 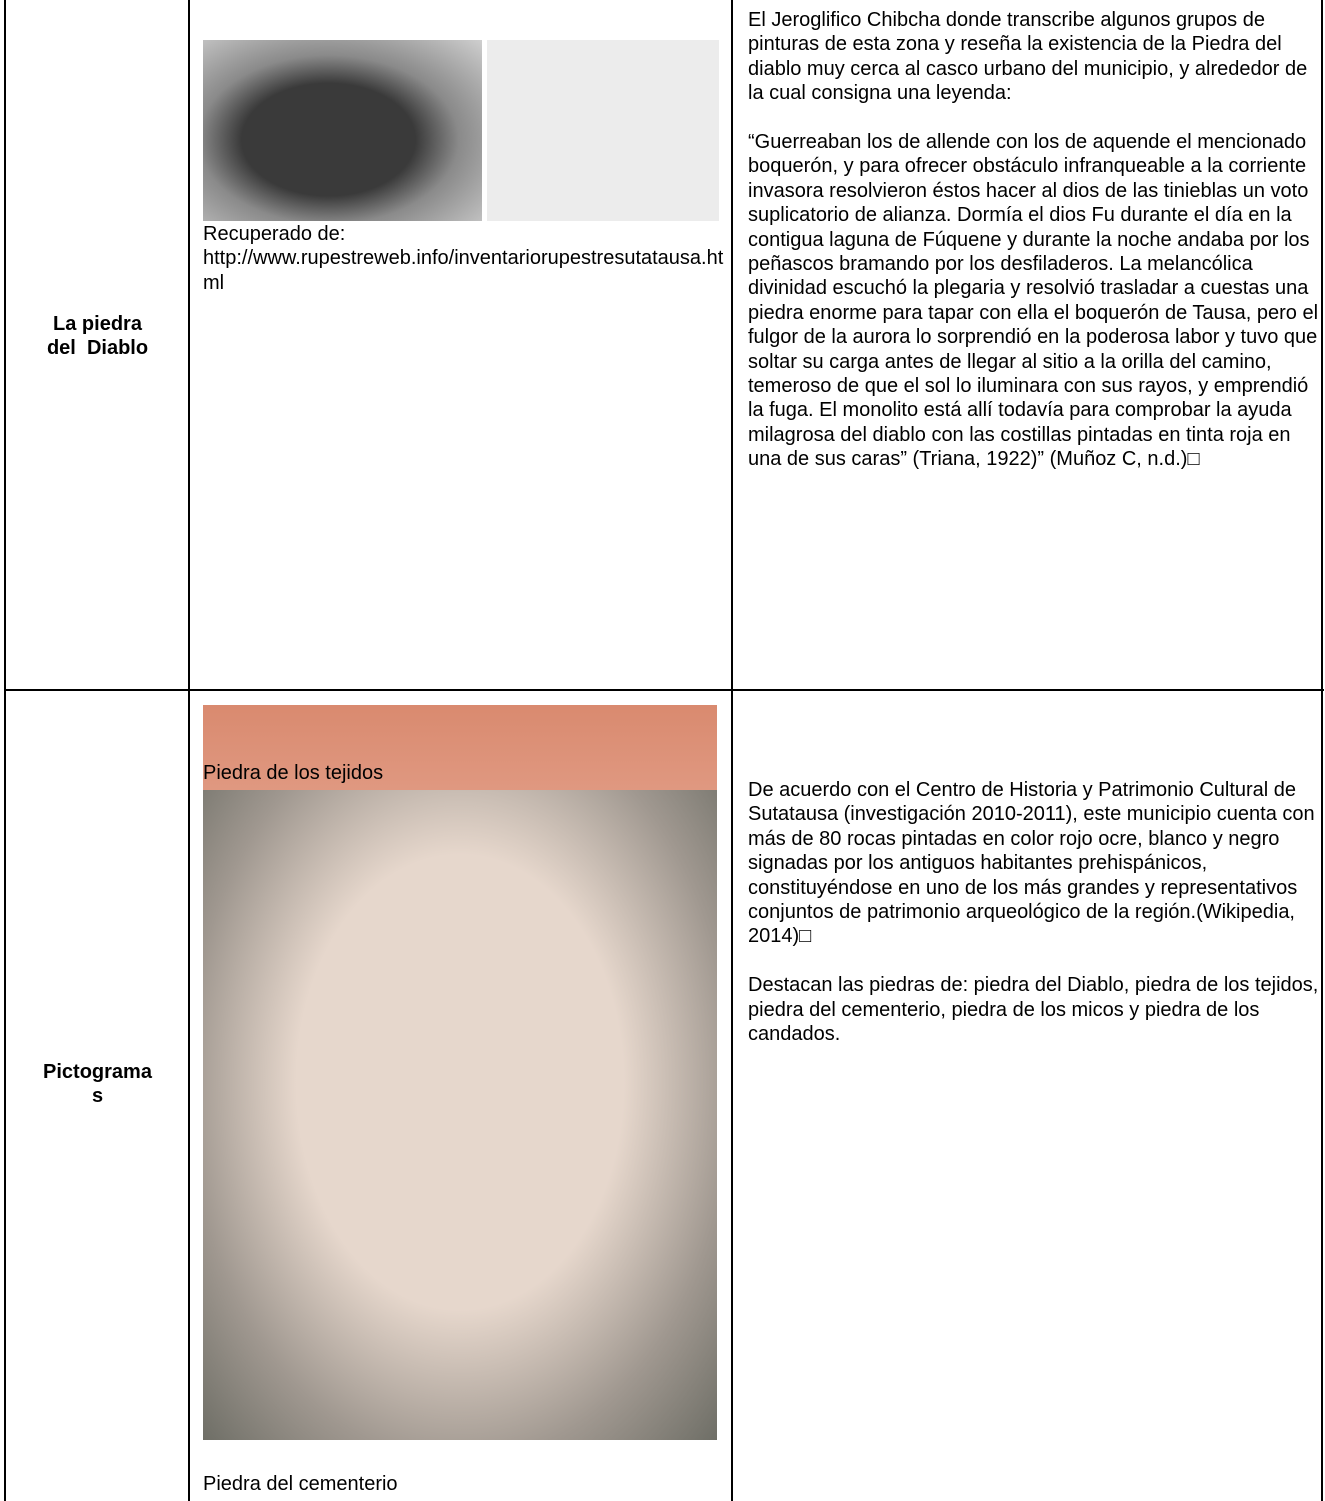 What do you see at coordinates (97, 324) in the screenshot?
I see `label-line: La piedra` at bounding box center [97, 324].